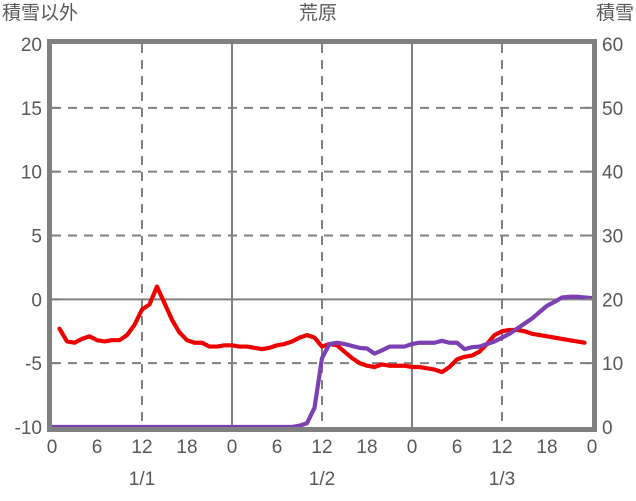 This screenshot has width=636, height=501. I want to click on right-axis-tick-label: 10, so click(612, 364).